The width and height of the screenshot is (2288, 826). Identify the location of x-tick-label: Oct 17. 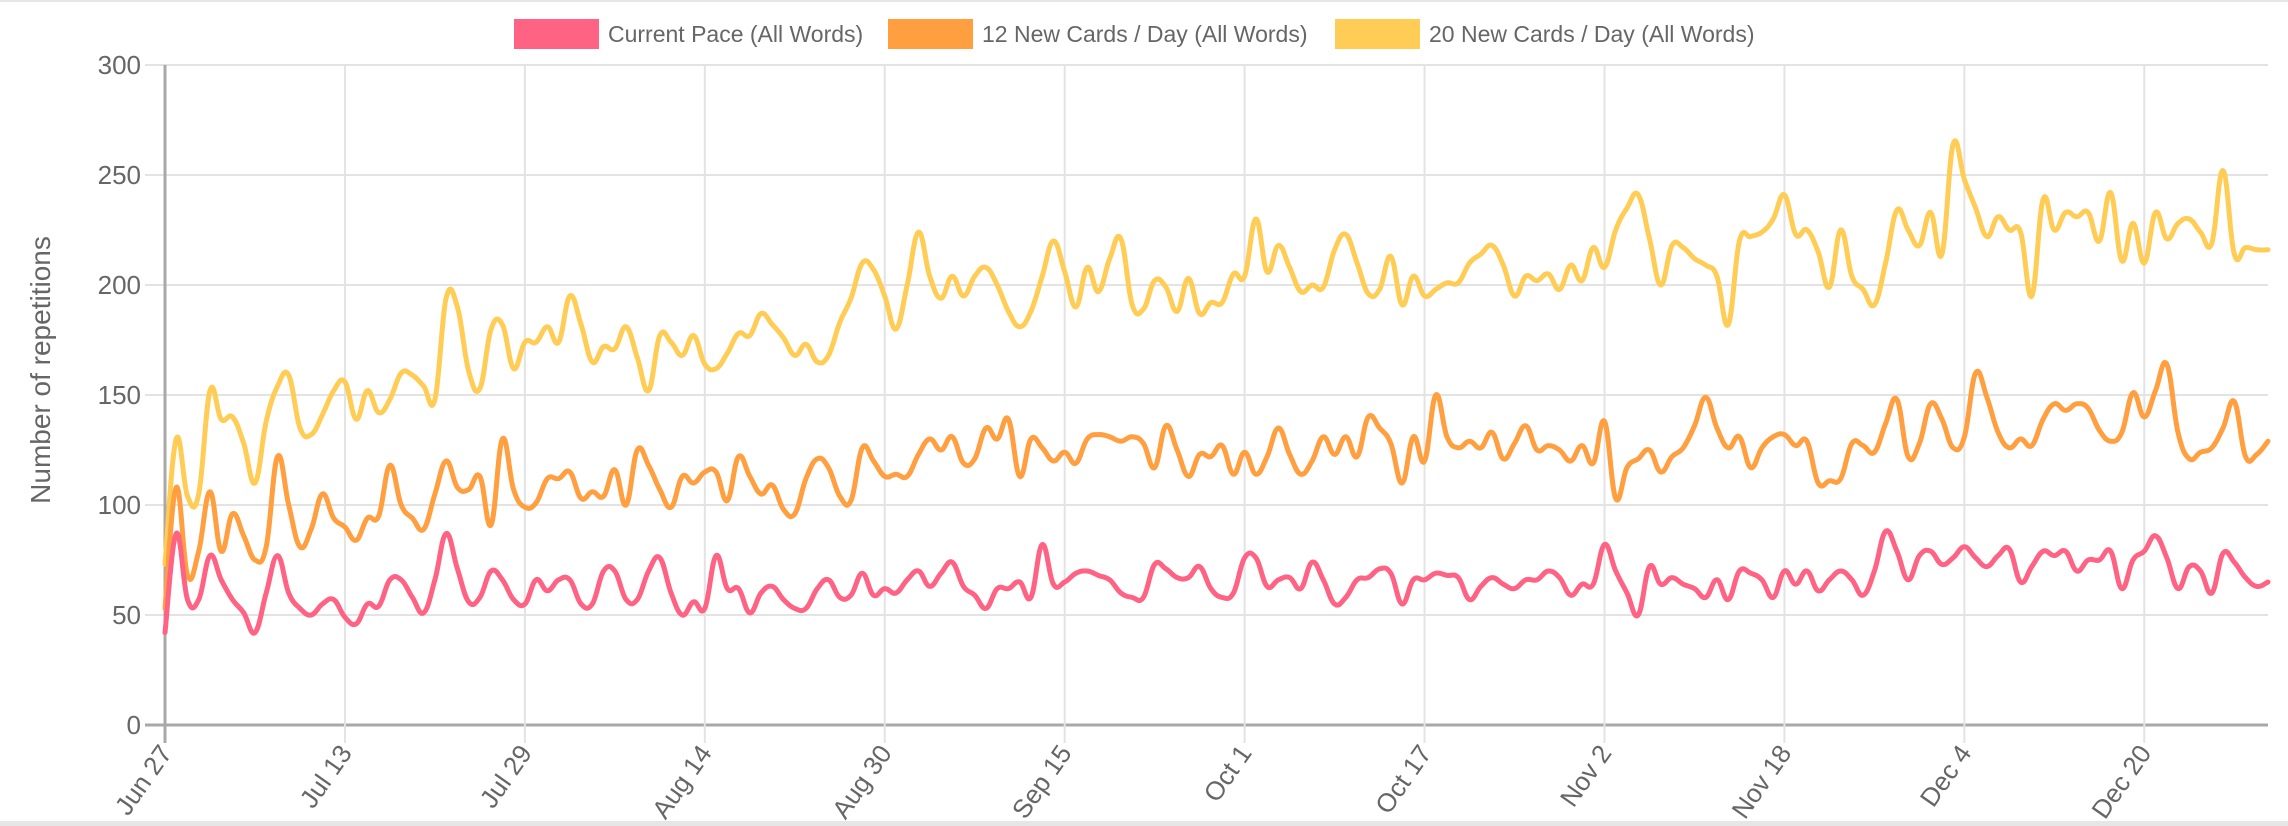
(1403, 779).